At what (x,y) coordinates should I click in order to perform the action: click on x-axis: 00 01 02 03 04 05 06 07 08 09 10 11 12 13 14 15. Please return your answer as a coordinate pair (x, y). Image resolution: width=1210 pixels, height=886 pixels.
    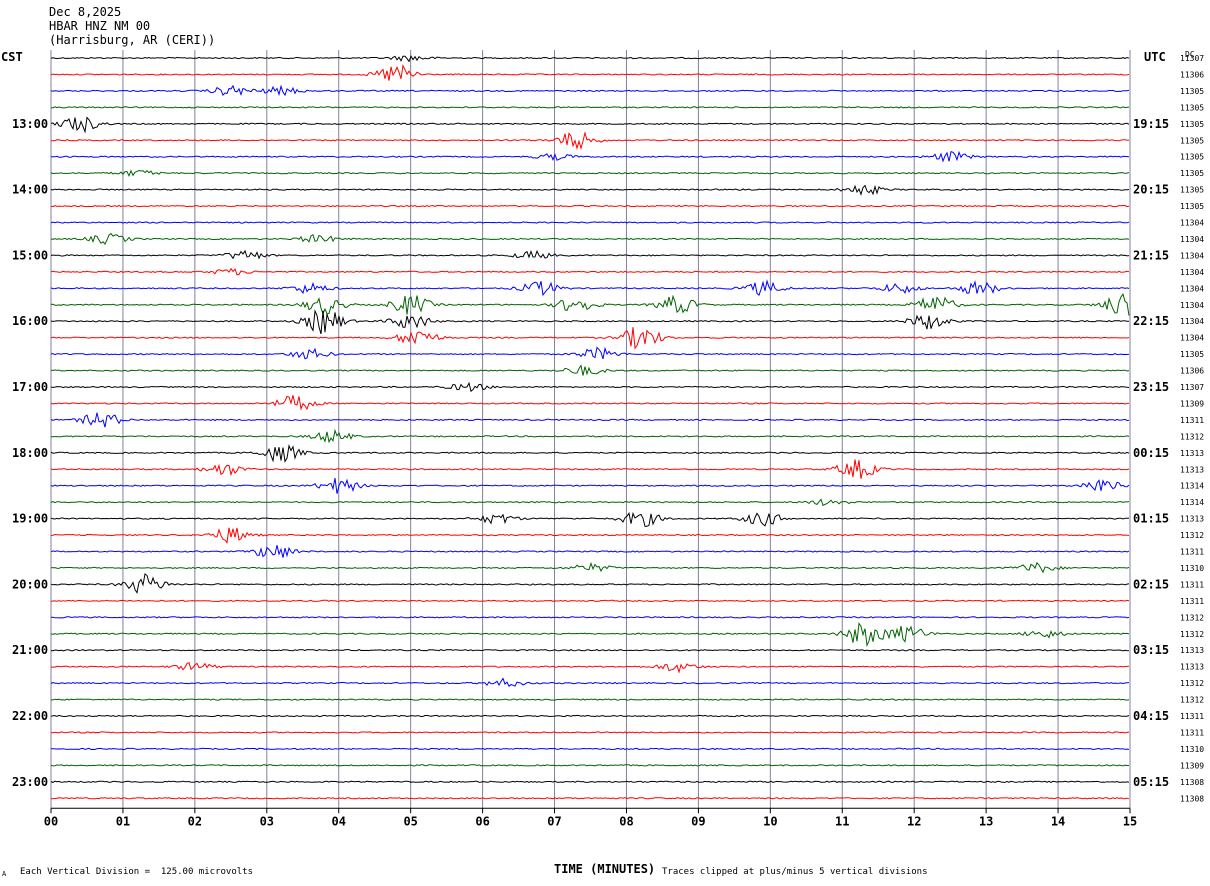
    Looking at the image, I should click on (590, 817).